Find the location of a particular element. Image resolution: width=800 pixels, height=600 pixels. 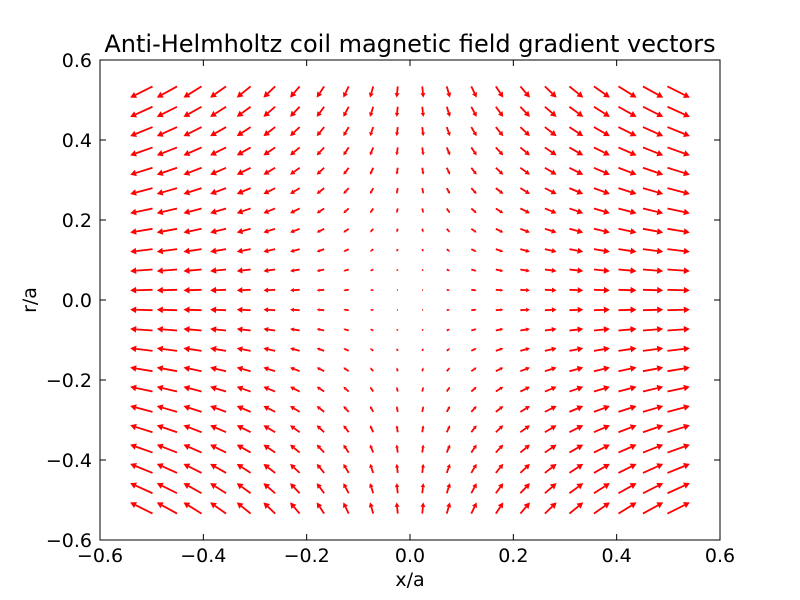

y-tick-label: 0.2 is located at coordinates (77, 221).